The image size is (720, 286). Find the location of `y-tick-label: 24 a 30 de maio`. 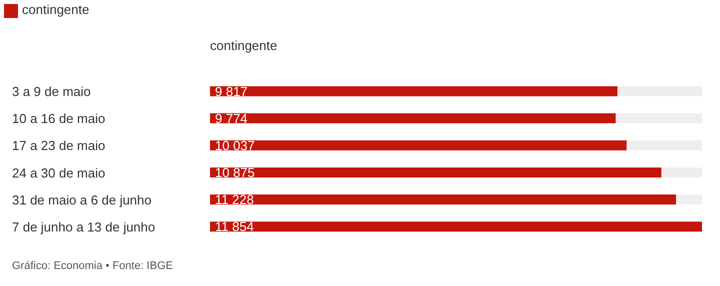

y-tick-label: 24 a 30 de maio is located at coordinates (59, 172).